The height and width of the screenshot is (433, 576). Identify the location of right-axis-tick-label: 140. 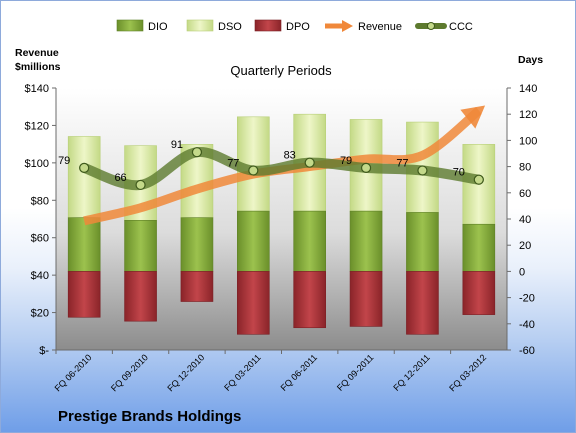
(528, 89).